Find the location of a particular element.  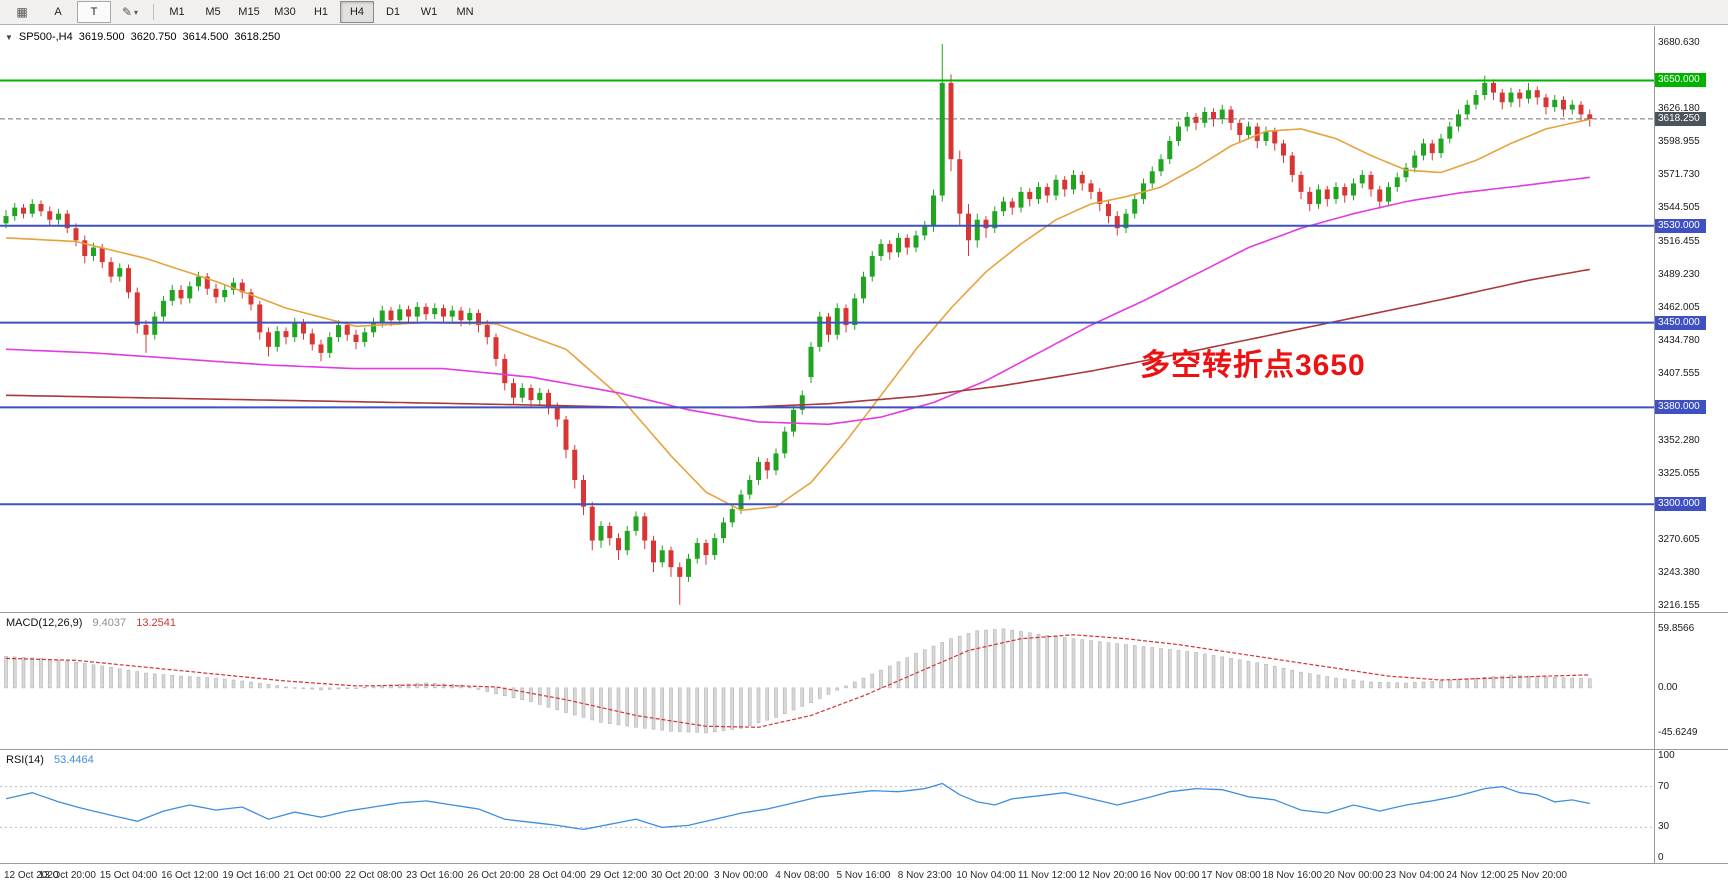

macd-chart is located at coordinates (827, 681).